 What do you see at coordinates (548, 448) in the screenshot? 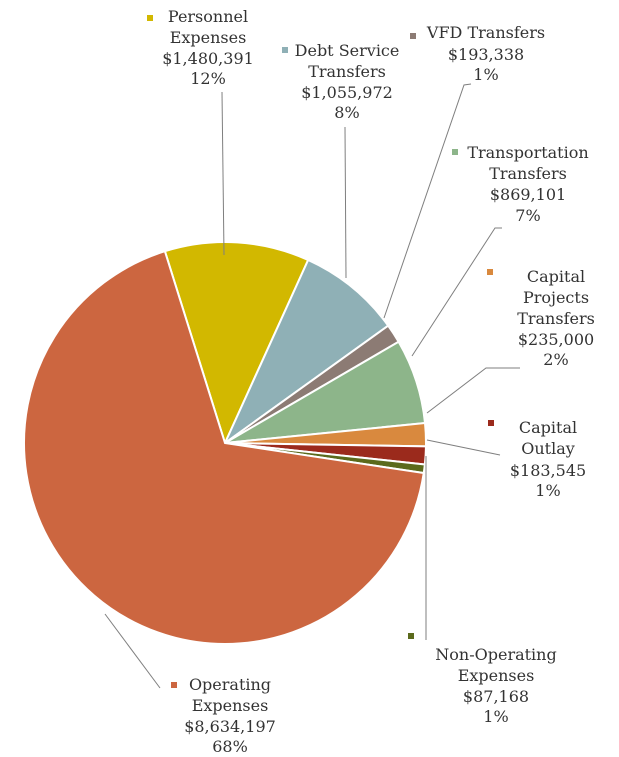
I see `slice-category-label: Outlay` at bounding box center [548, 448].